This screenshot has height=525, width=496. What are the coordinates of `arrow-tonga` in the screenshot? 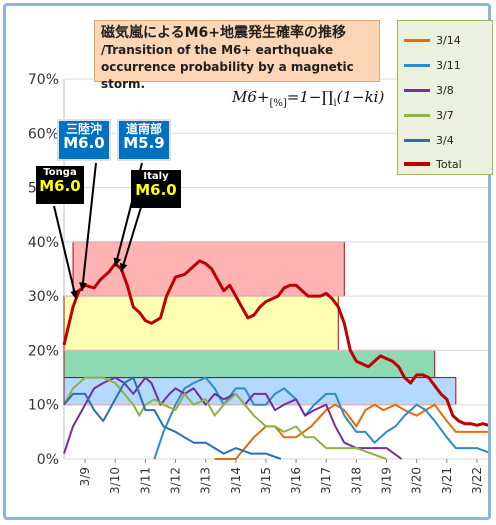 It's located at (65, 252).